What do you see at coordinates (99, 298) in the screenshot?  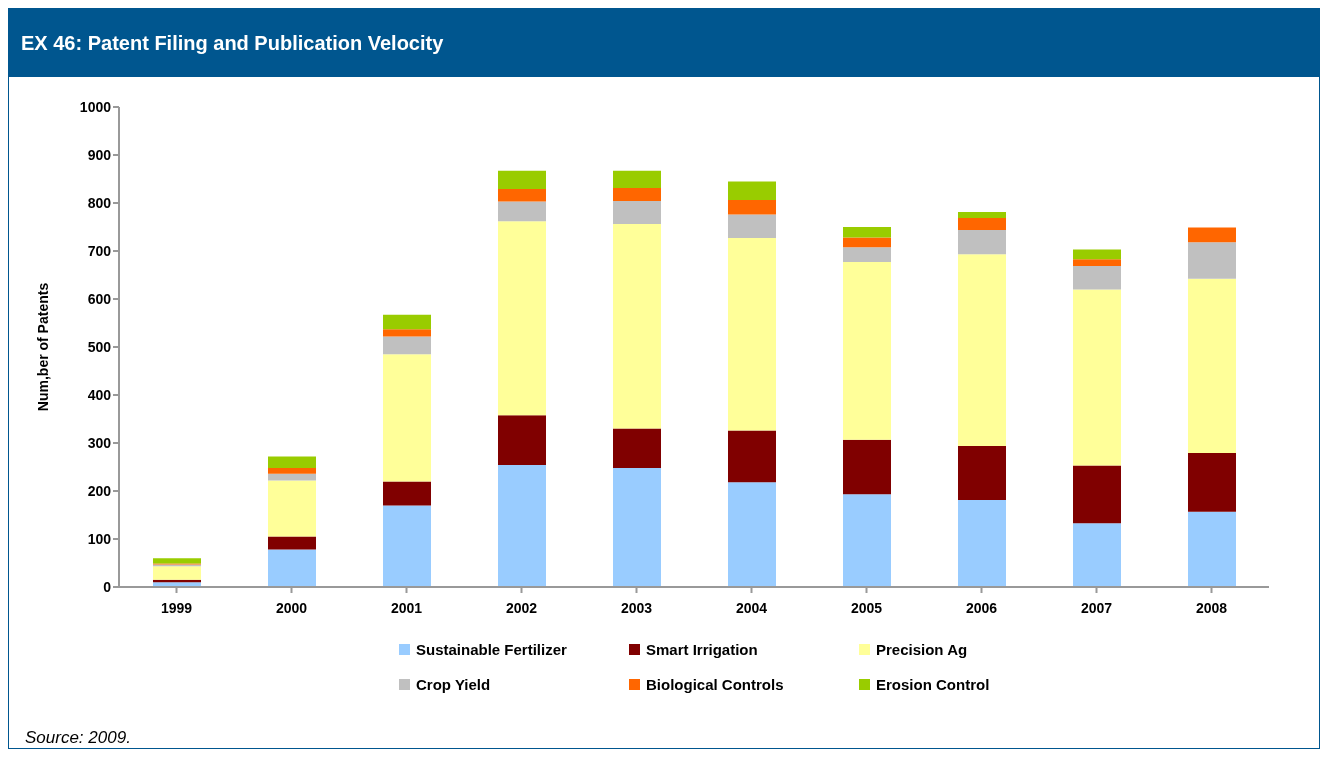 I see `y-tick-label: 600` at bounding box center [99, 298].